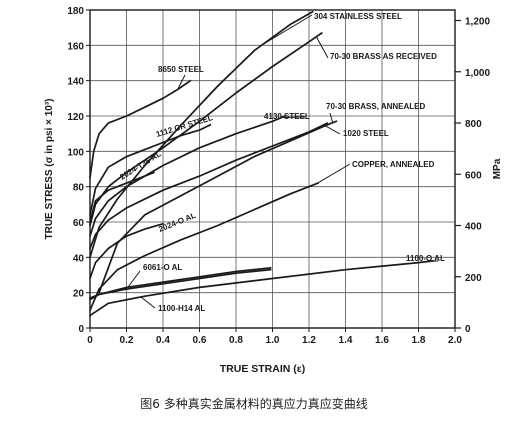  Describe the element at coordinates (366, 133) in the screenshot. I see `label-1020-steel: 1020 STEEL` at that location.